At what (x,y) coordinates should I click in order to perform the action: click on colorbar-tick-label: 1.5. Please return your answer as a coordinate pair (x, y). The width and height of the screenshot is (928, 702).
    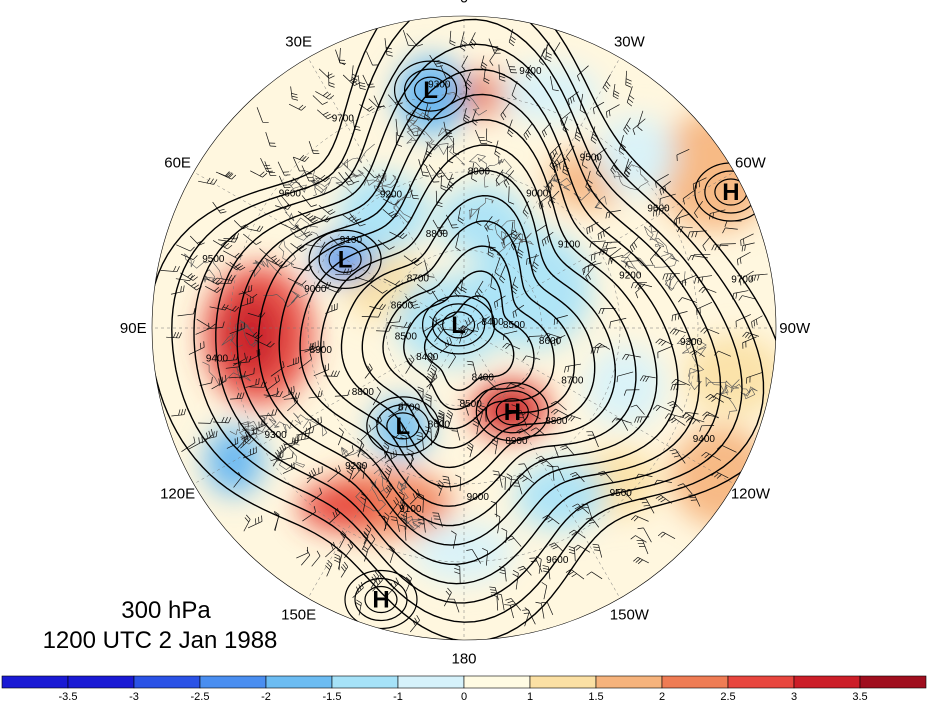
    Looking at the image, I should click on (595, 696).